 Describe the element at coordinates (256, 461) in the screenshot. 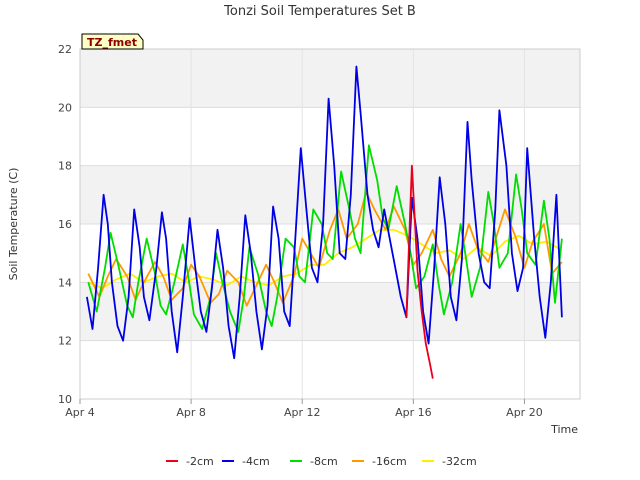

I see `legend-label: -4cm` at that location.